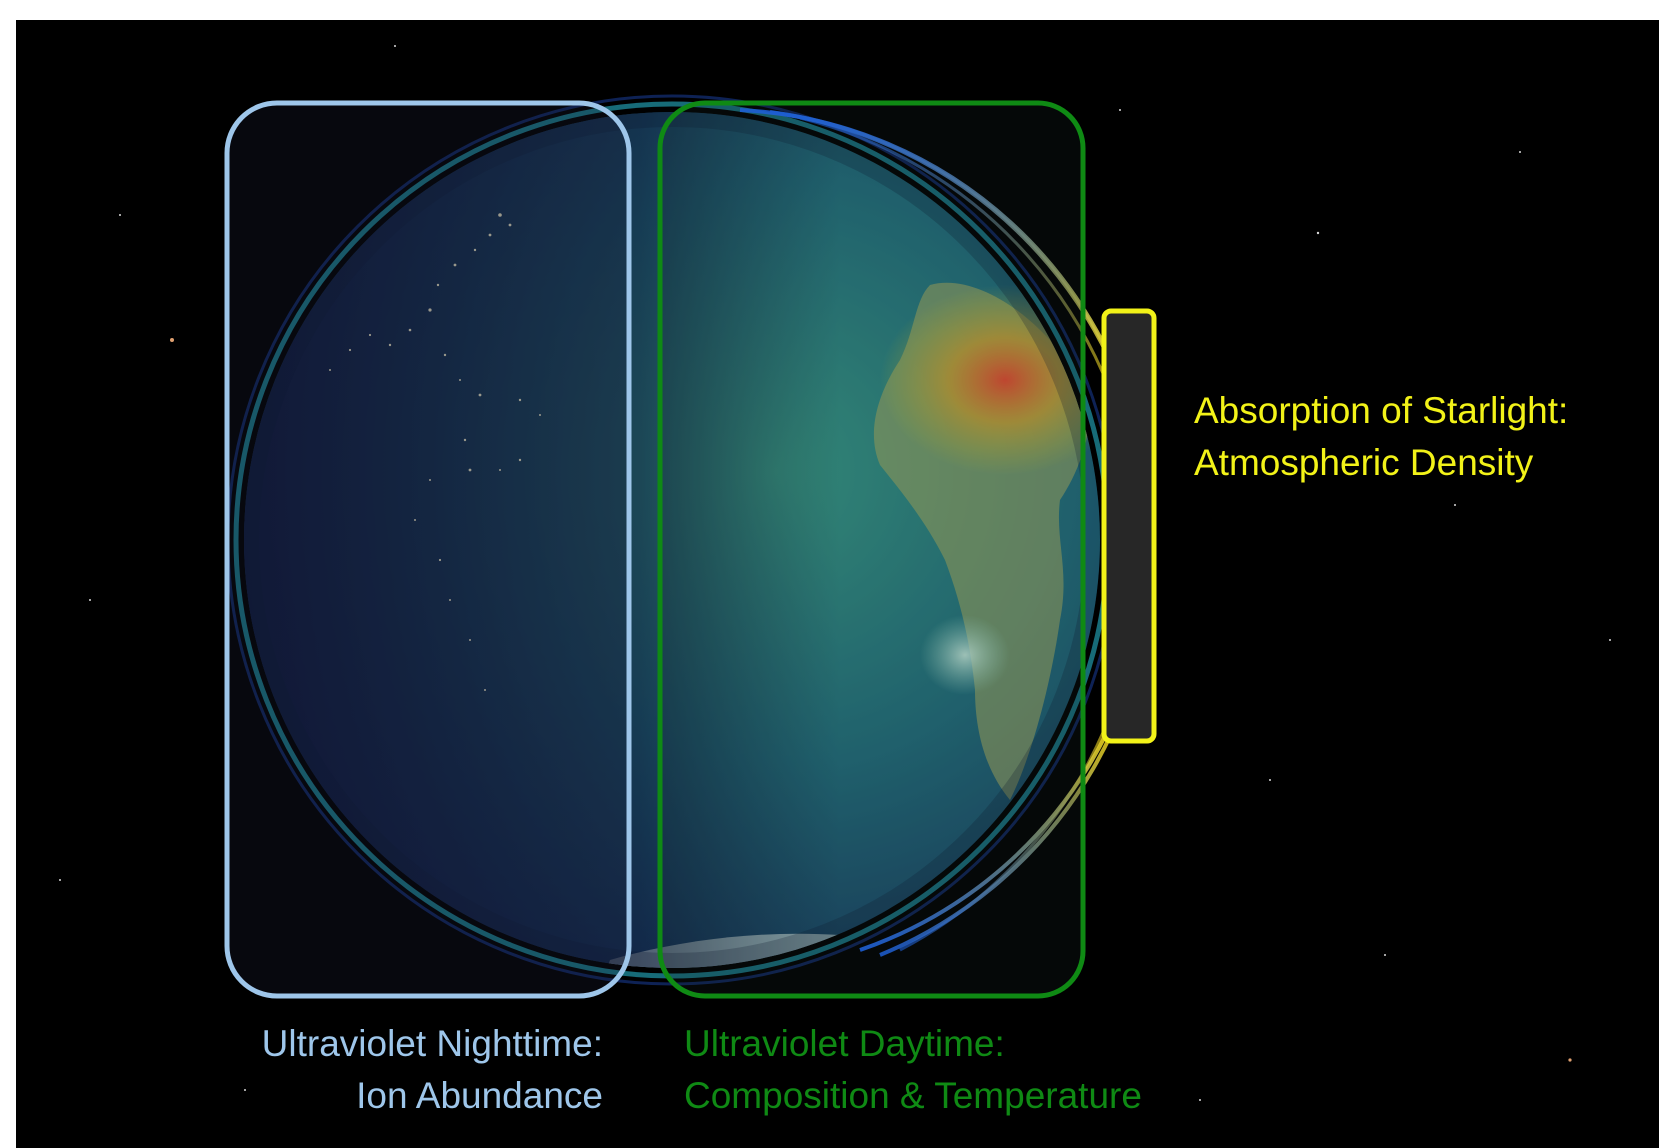 This screenshot has width=1659, height=1148. I want to click on nighttime-label-line2: Ion Abundance, so click(479, 1095).